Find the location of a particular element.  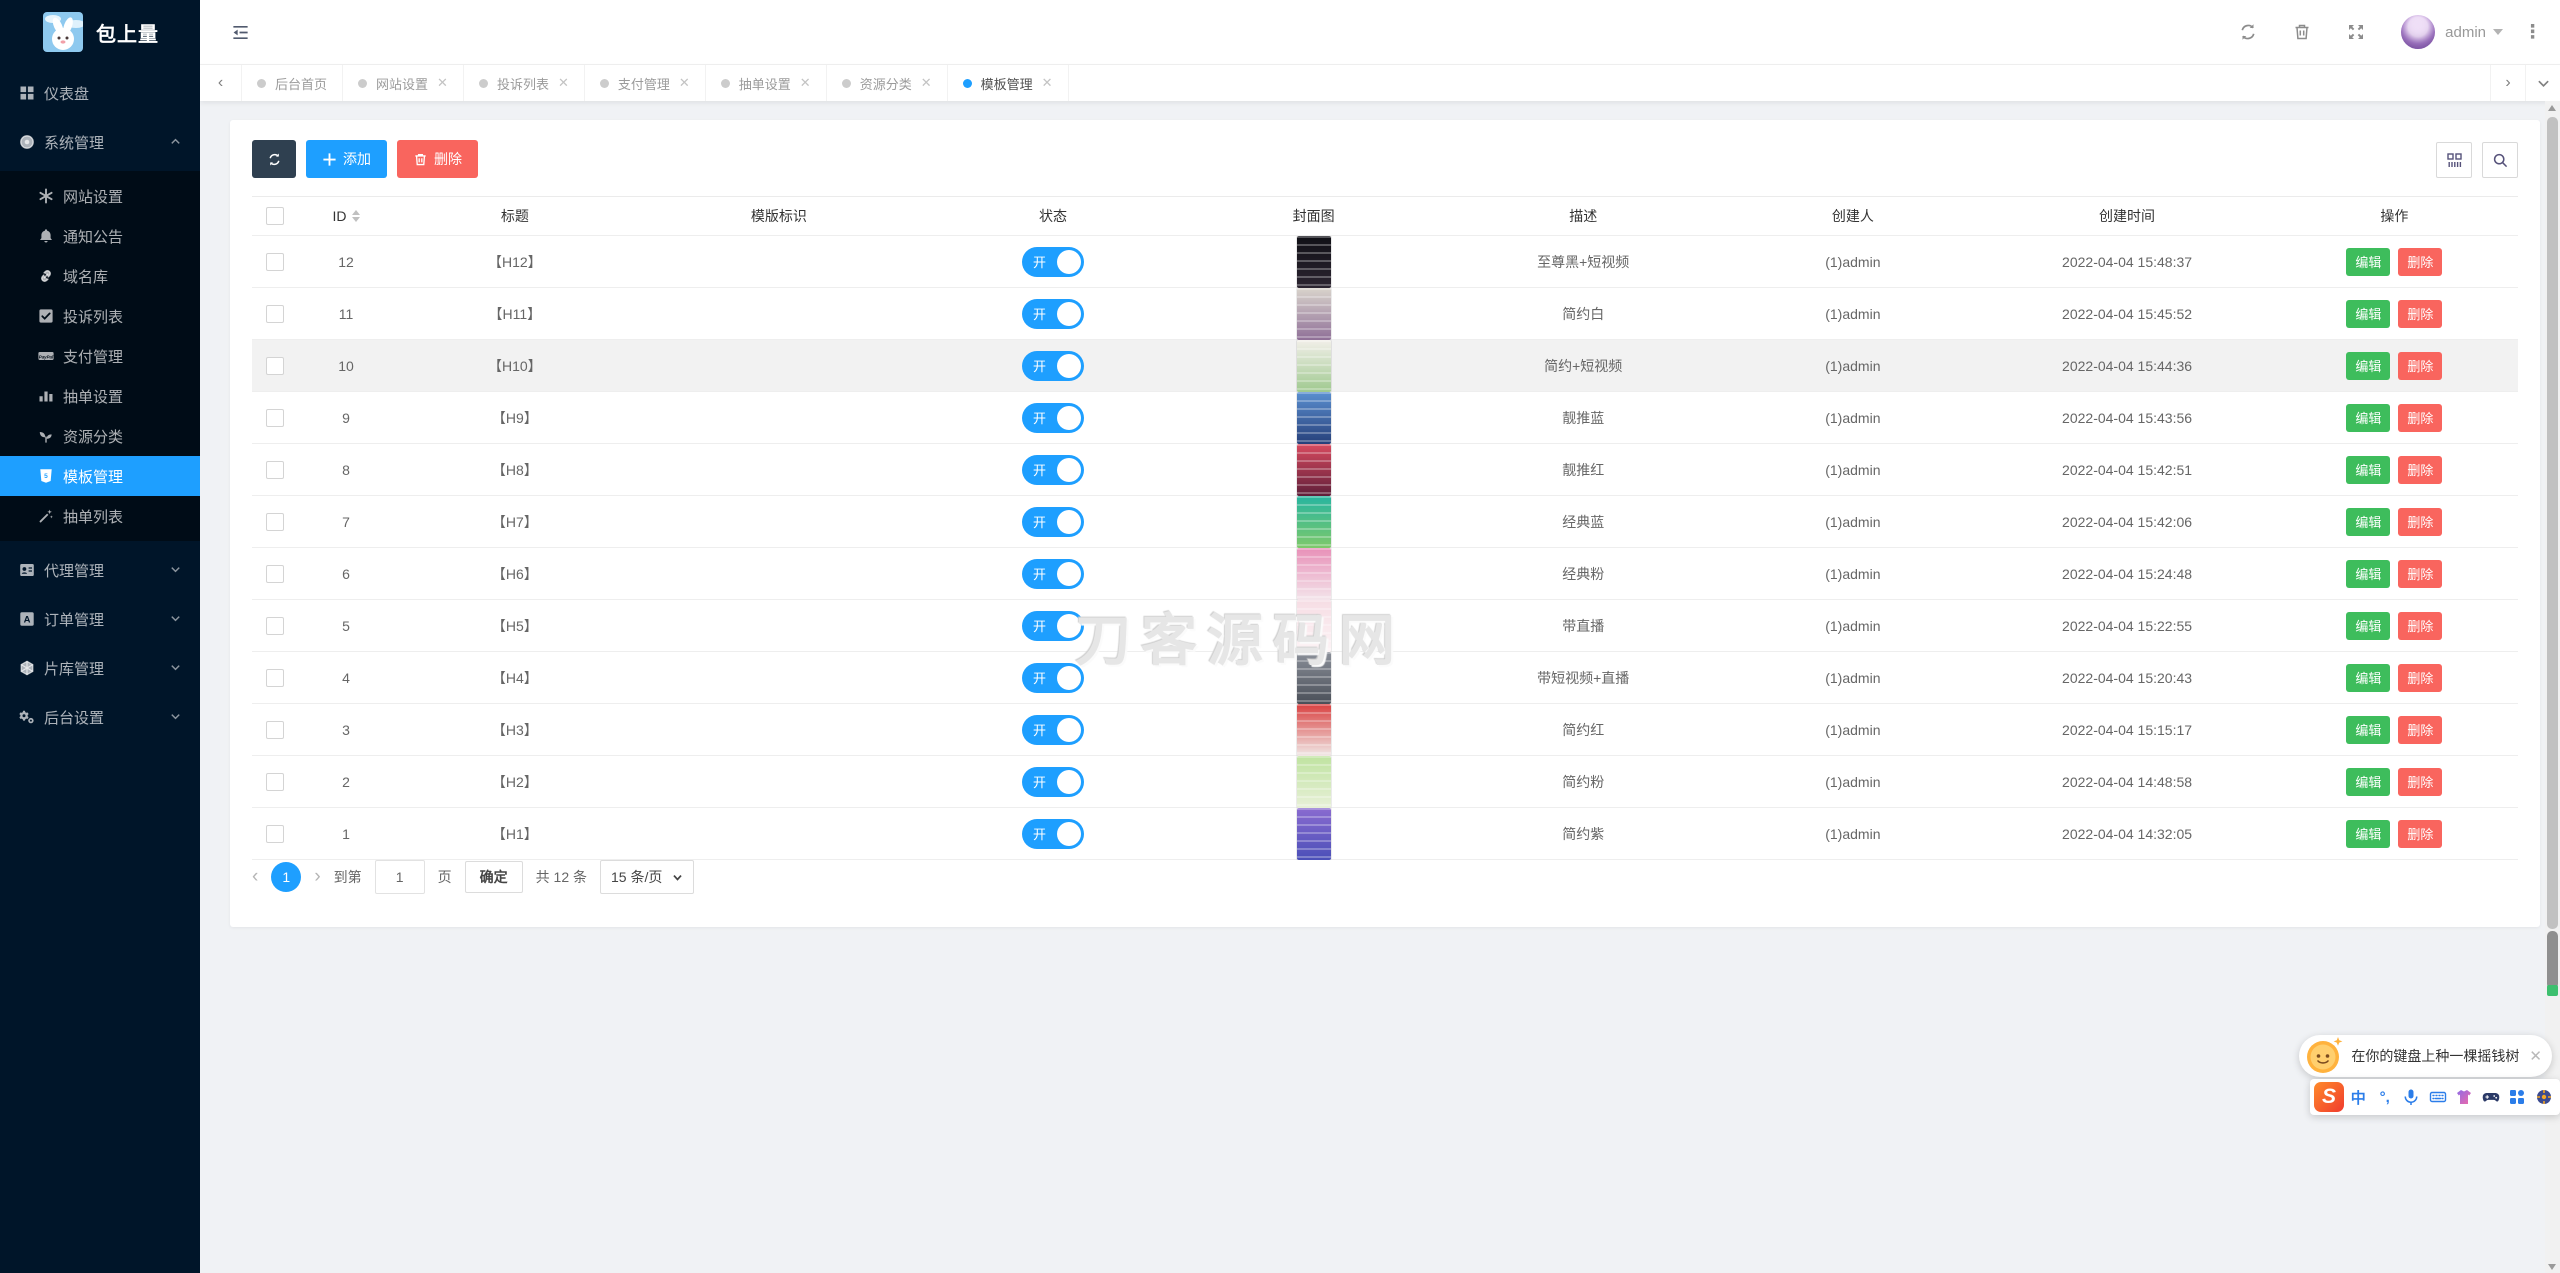

column-header-0: ID is located at coordinates (345, 216).